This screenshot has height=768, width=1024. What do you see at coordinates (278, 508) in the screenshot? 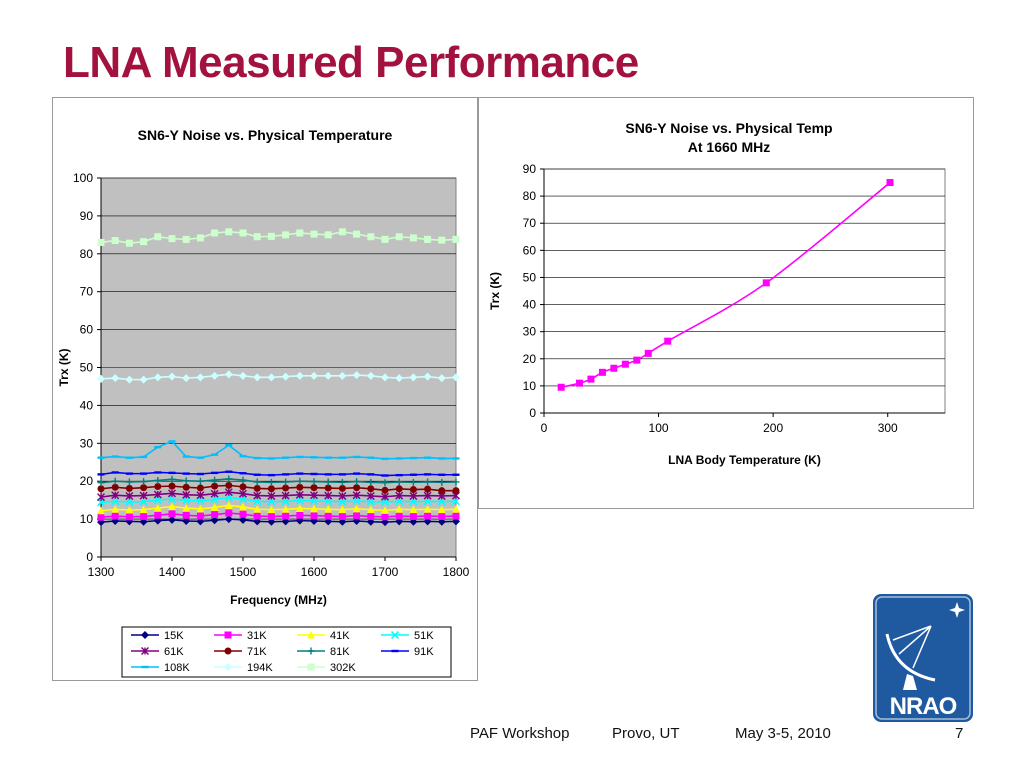
I see `series-41K` at bounding box center [278, 508].